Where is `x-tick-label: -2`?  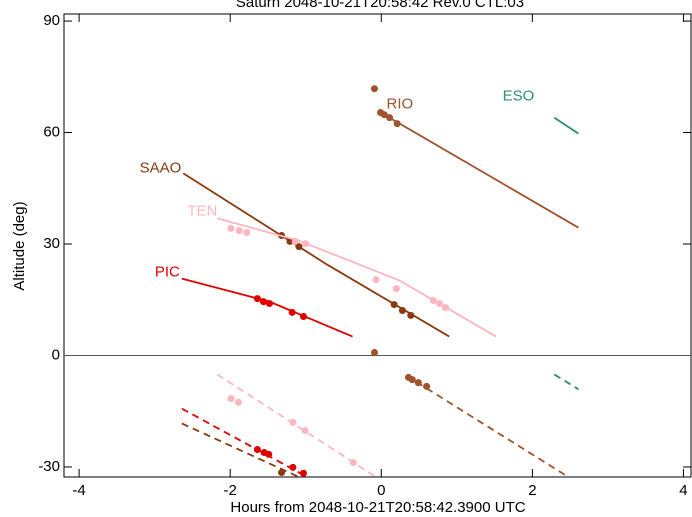 x-tick-label: -2 is located at coordinates (230, 490).